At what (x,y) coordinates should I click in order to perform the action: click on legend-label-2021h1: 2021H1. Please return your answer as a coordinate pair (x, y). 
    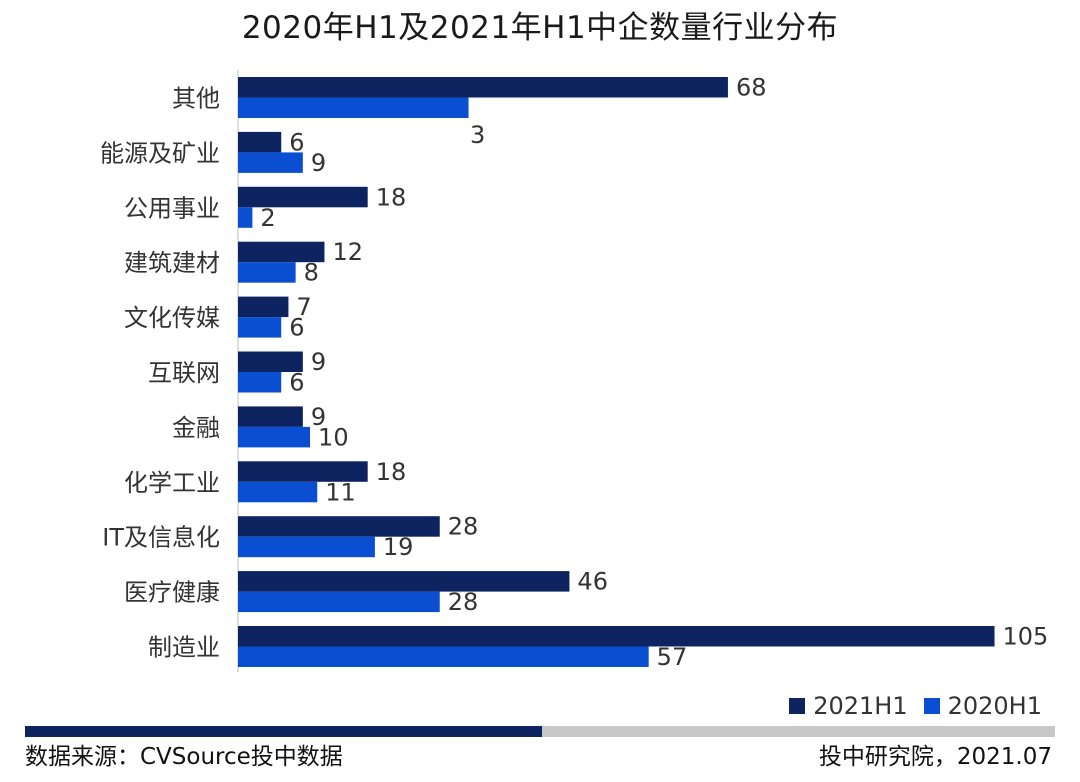
    Looking at the image, I should click on (860, 706).